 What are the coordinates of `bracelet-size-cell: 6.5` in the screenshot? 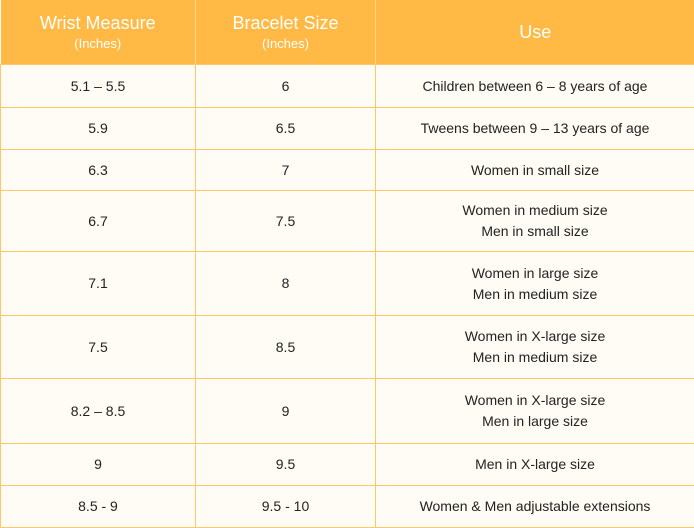 It's located at (286, 129).